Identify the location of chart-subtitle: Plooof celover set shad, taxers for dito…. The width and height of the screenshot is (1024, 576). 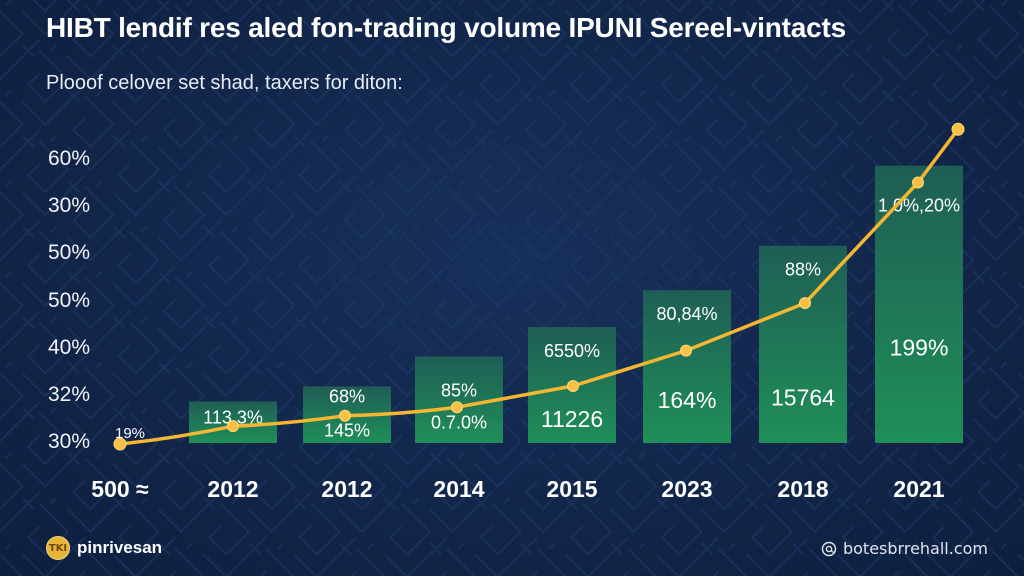
(224, 83).